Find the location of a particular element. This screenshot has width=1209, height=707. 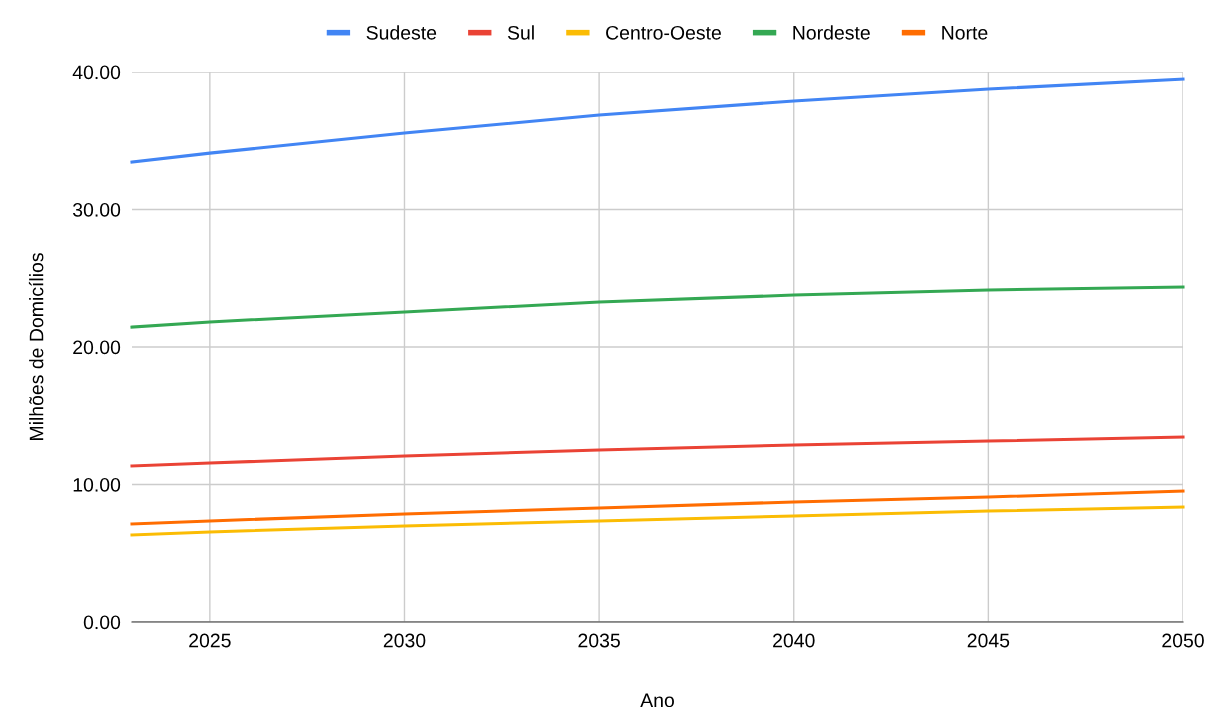

y-tick-label: 0.00 is located at coordinates (102, 622).